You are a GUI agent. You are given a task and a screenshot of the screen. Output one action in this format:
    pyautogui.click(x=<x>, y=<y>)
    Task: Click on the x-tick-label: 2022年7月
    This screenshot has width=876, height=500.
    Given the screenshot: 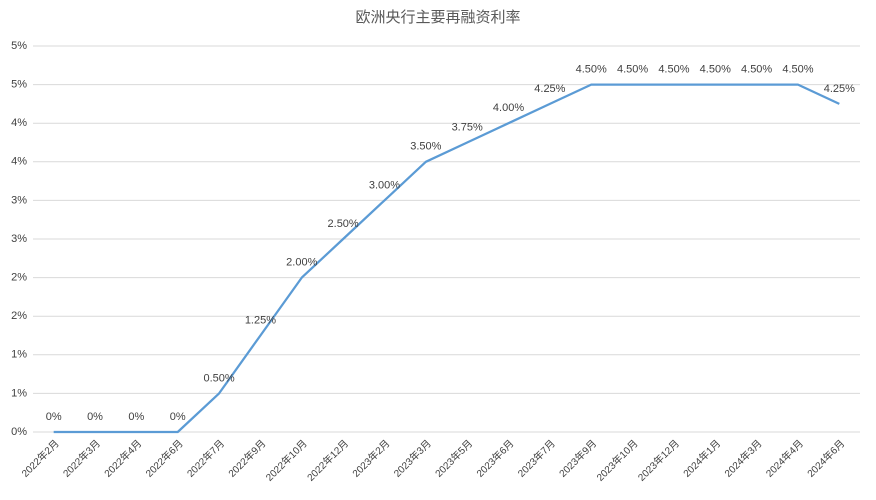 What is the action you would take?
    pyautogui.click(x=205, y=458)
    